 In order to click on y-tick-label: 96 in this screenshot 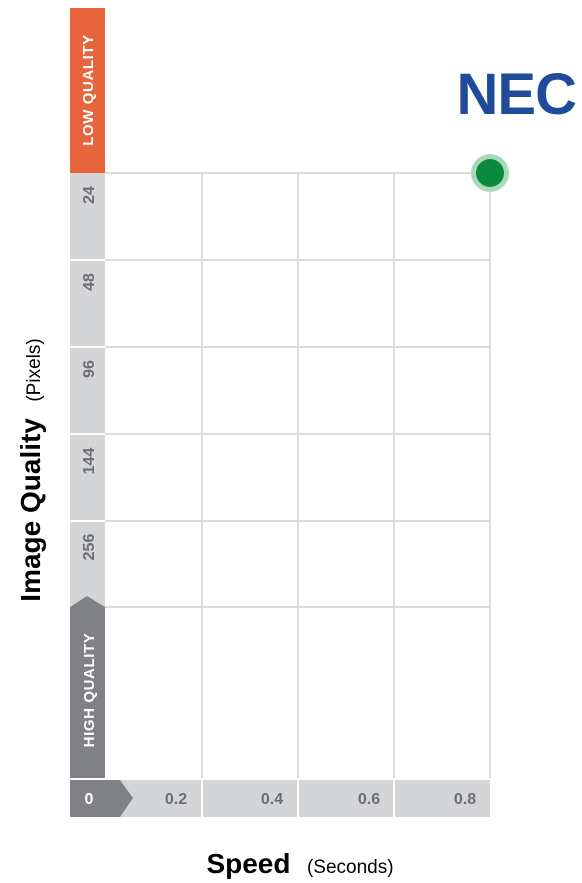, I will do `click(89, 369)`.